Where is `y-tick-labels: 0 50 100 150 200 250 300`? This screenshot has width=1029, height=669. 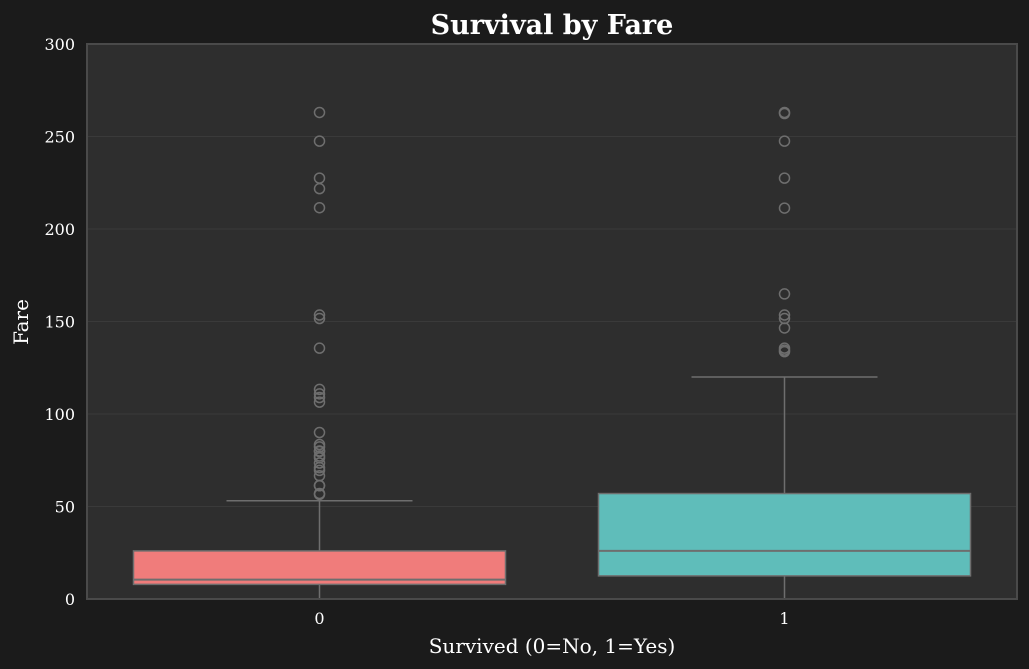 y-tick-labels: 0 50 100 150 200 250 300 is located at coordinates (59, 322).